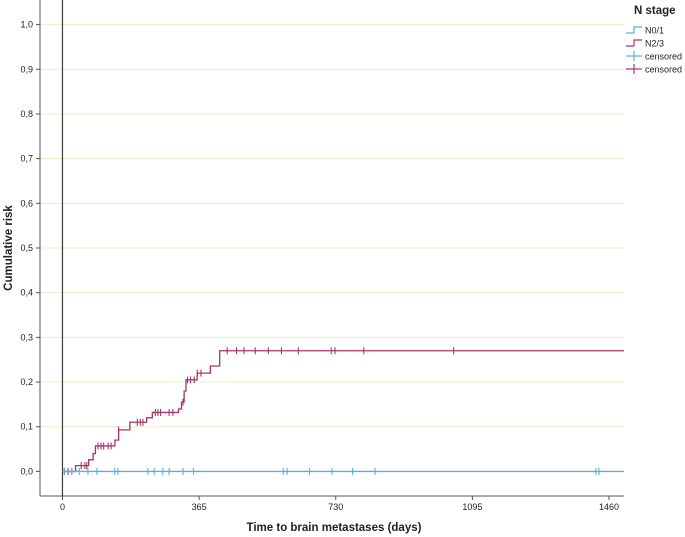  I want to click on y-tick-label-7: 0,7, so click(26, 159).